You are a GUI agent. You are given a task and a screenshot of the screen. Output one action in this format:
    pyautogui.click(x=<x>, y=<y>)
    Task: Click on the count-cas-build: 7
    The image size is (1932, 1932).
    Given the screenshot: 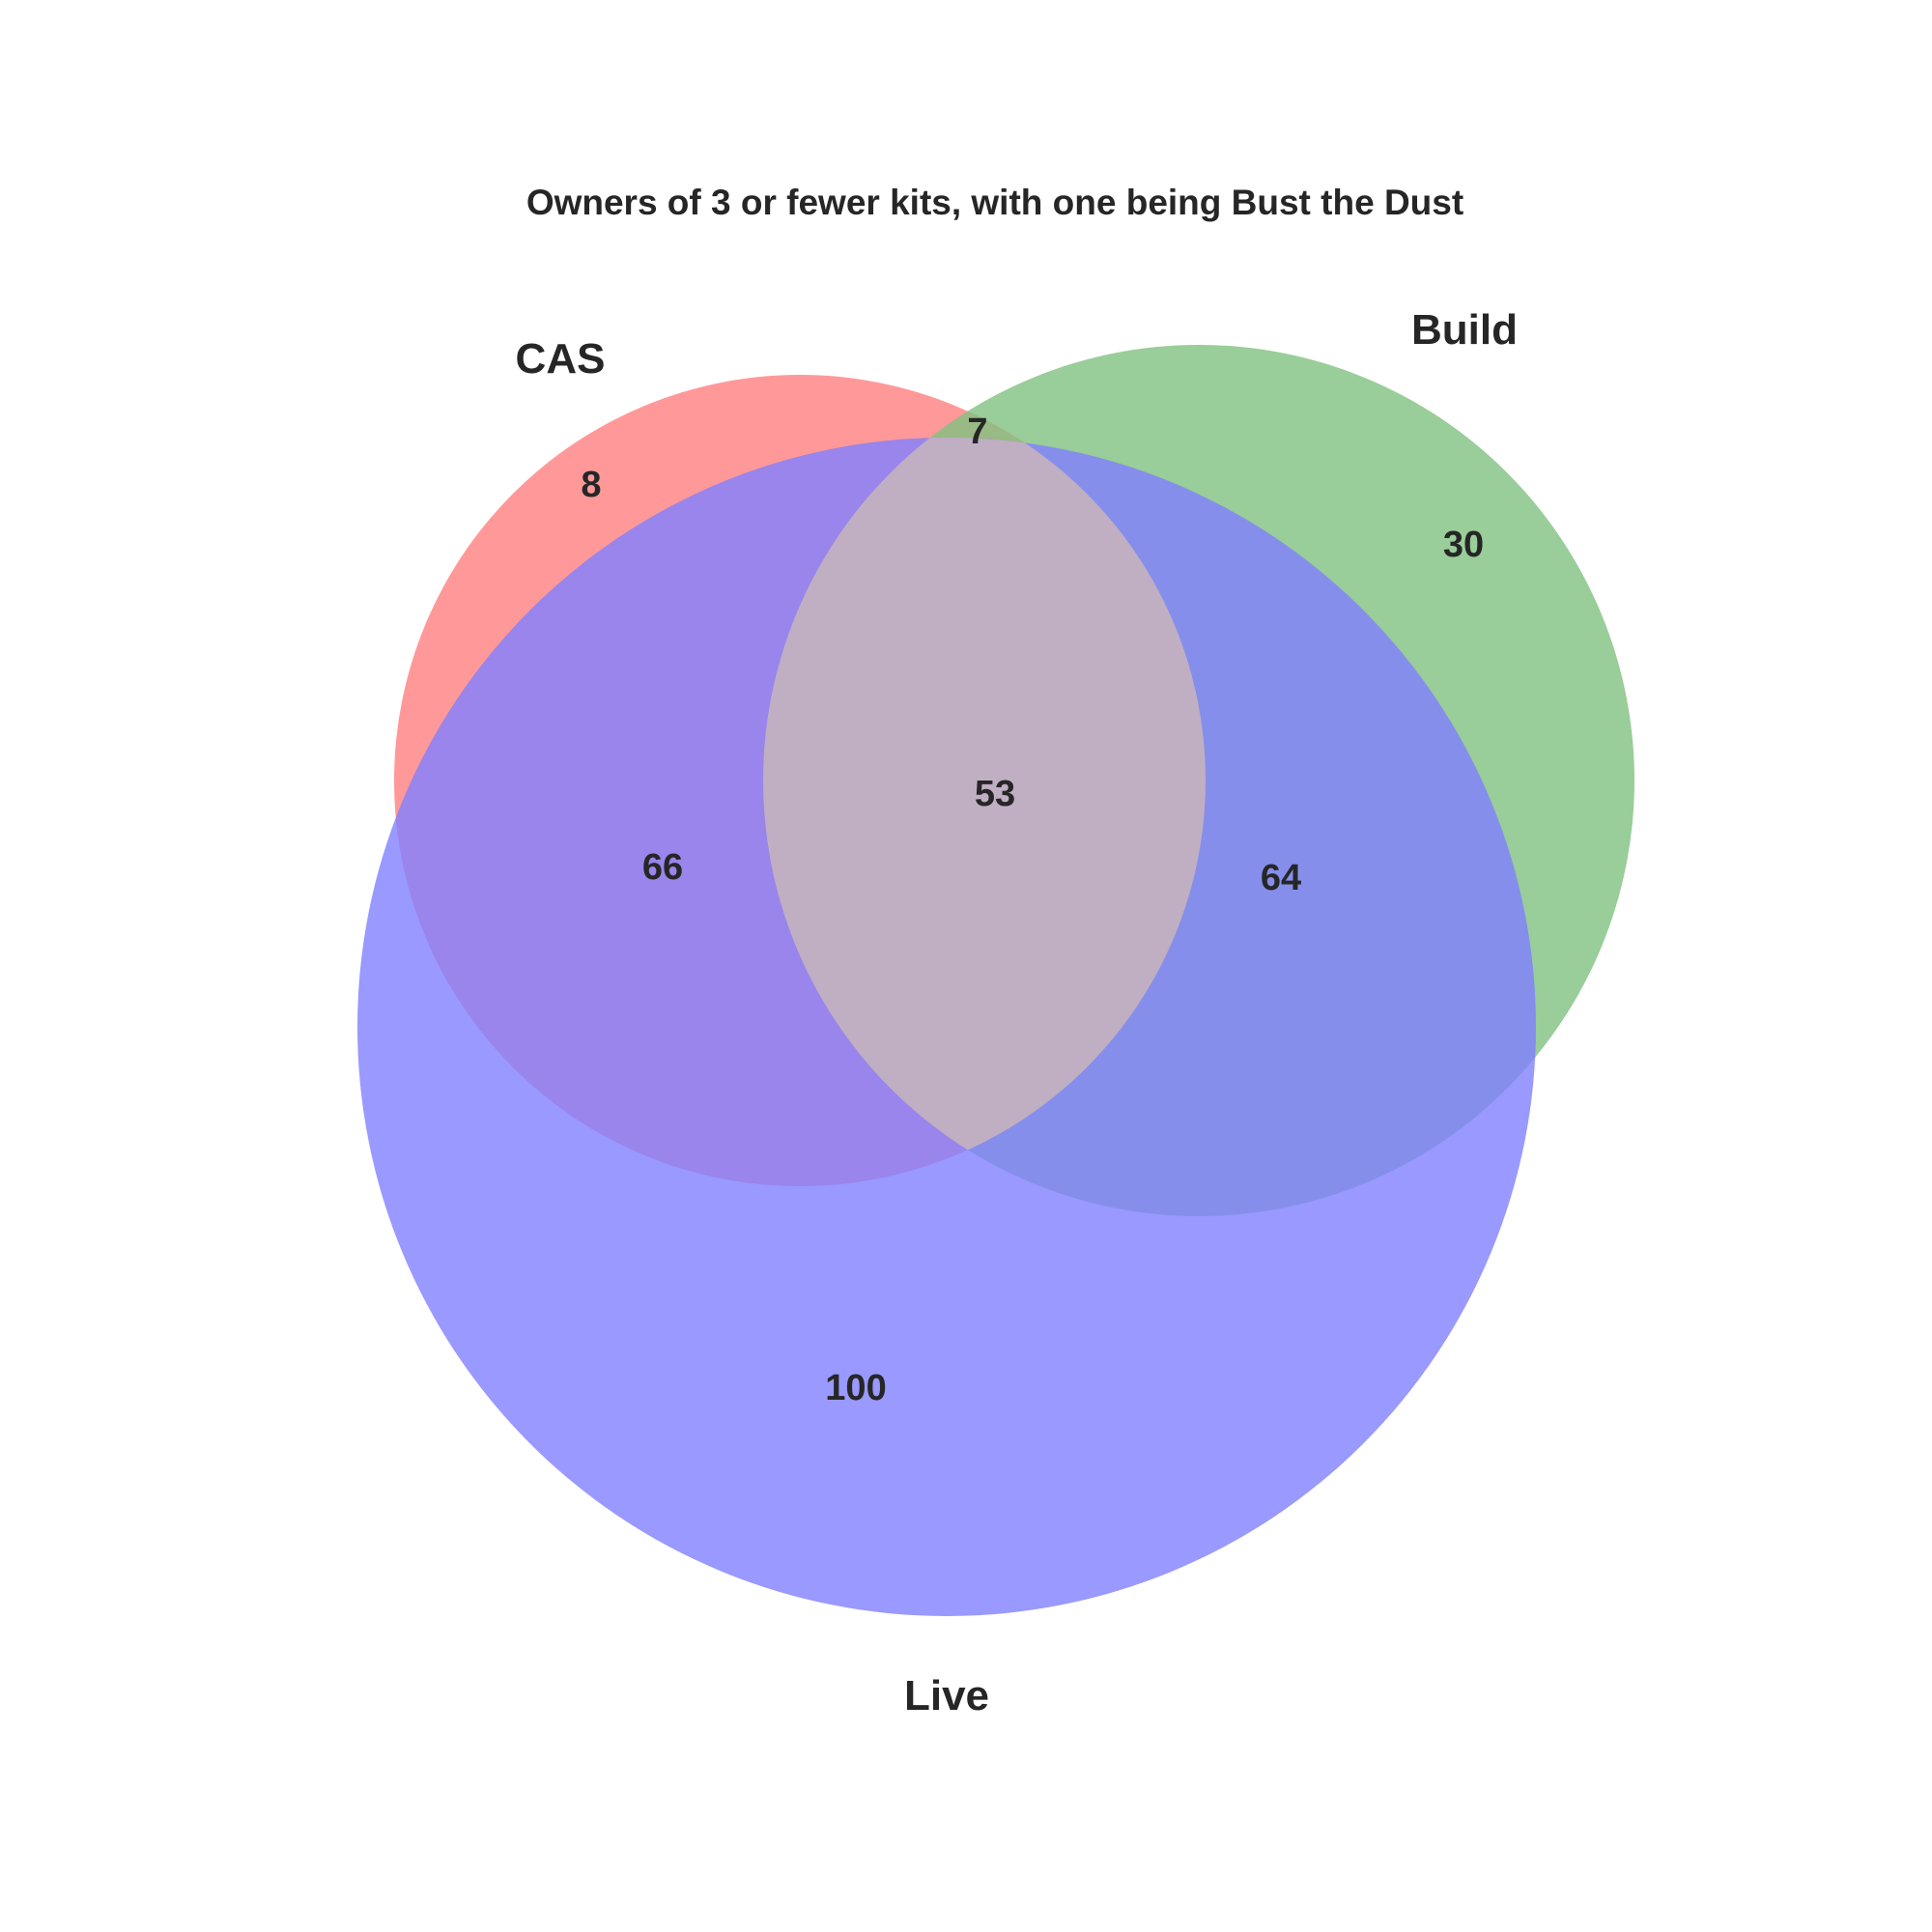 What is the action you would take?
    pyautogui.click(x=977, y=432)
    